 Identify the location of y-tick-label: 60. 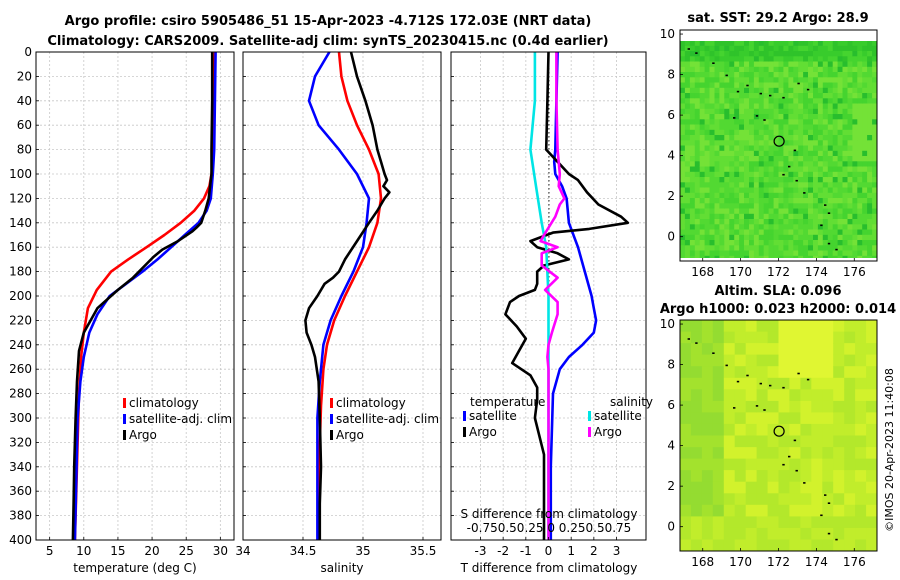
(24, 125).